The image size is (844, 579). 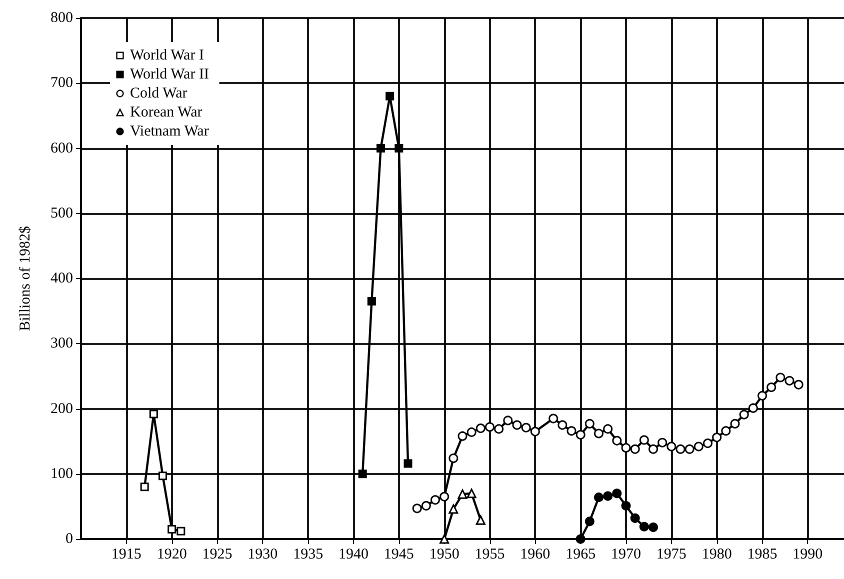 What do you see at coordinates (169, 74) in the screenshot?
I see `legend-label: World War II` at bounding box center [169, 74].